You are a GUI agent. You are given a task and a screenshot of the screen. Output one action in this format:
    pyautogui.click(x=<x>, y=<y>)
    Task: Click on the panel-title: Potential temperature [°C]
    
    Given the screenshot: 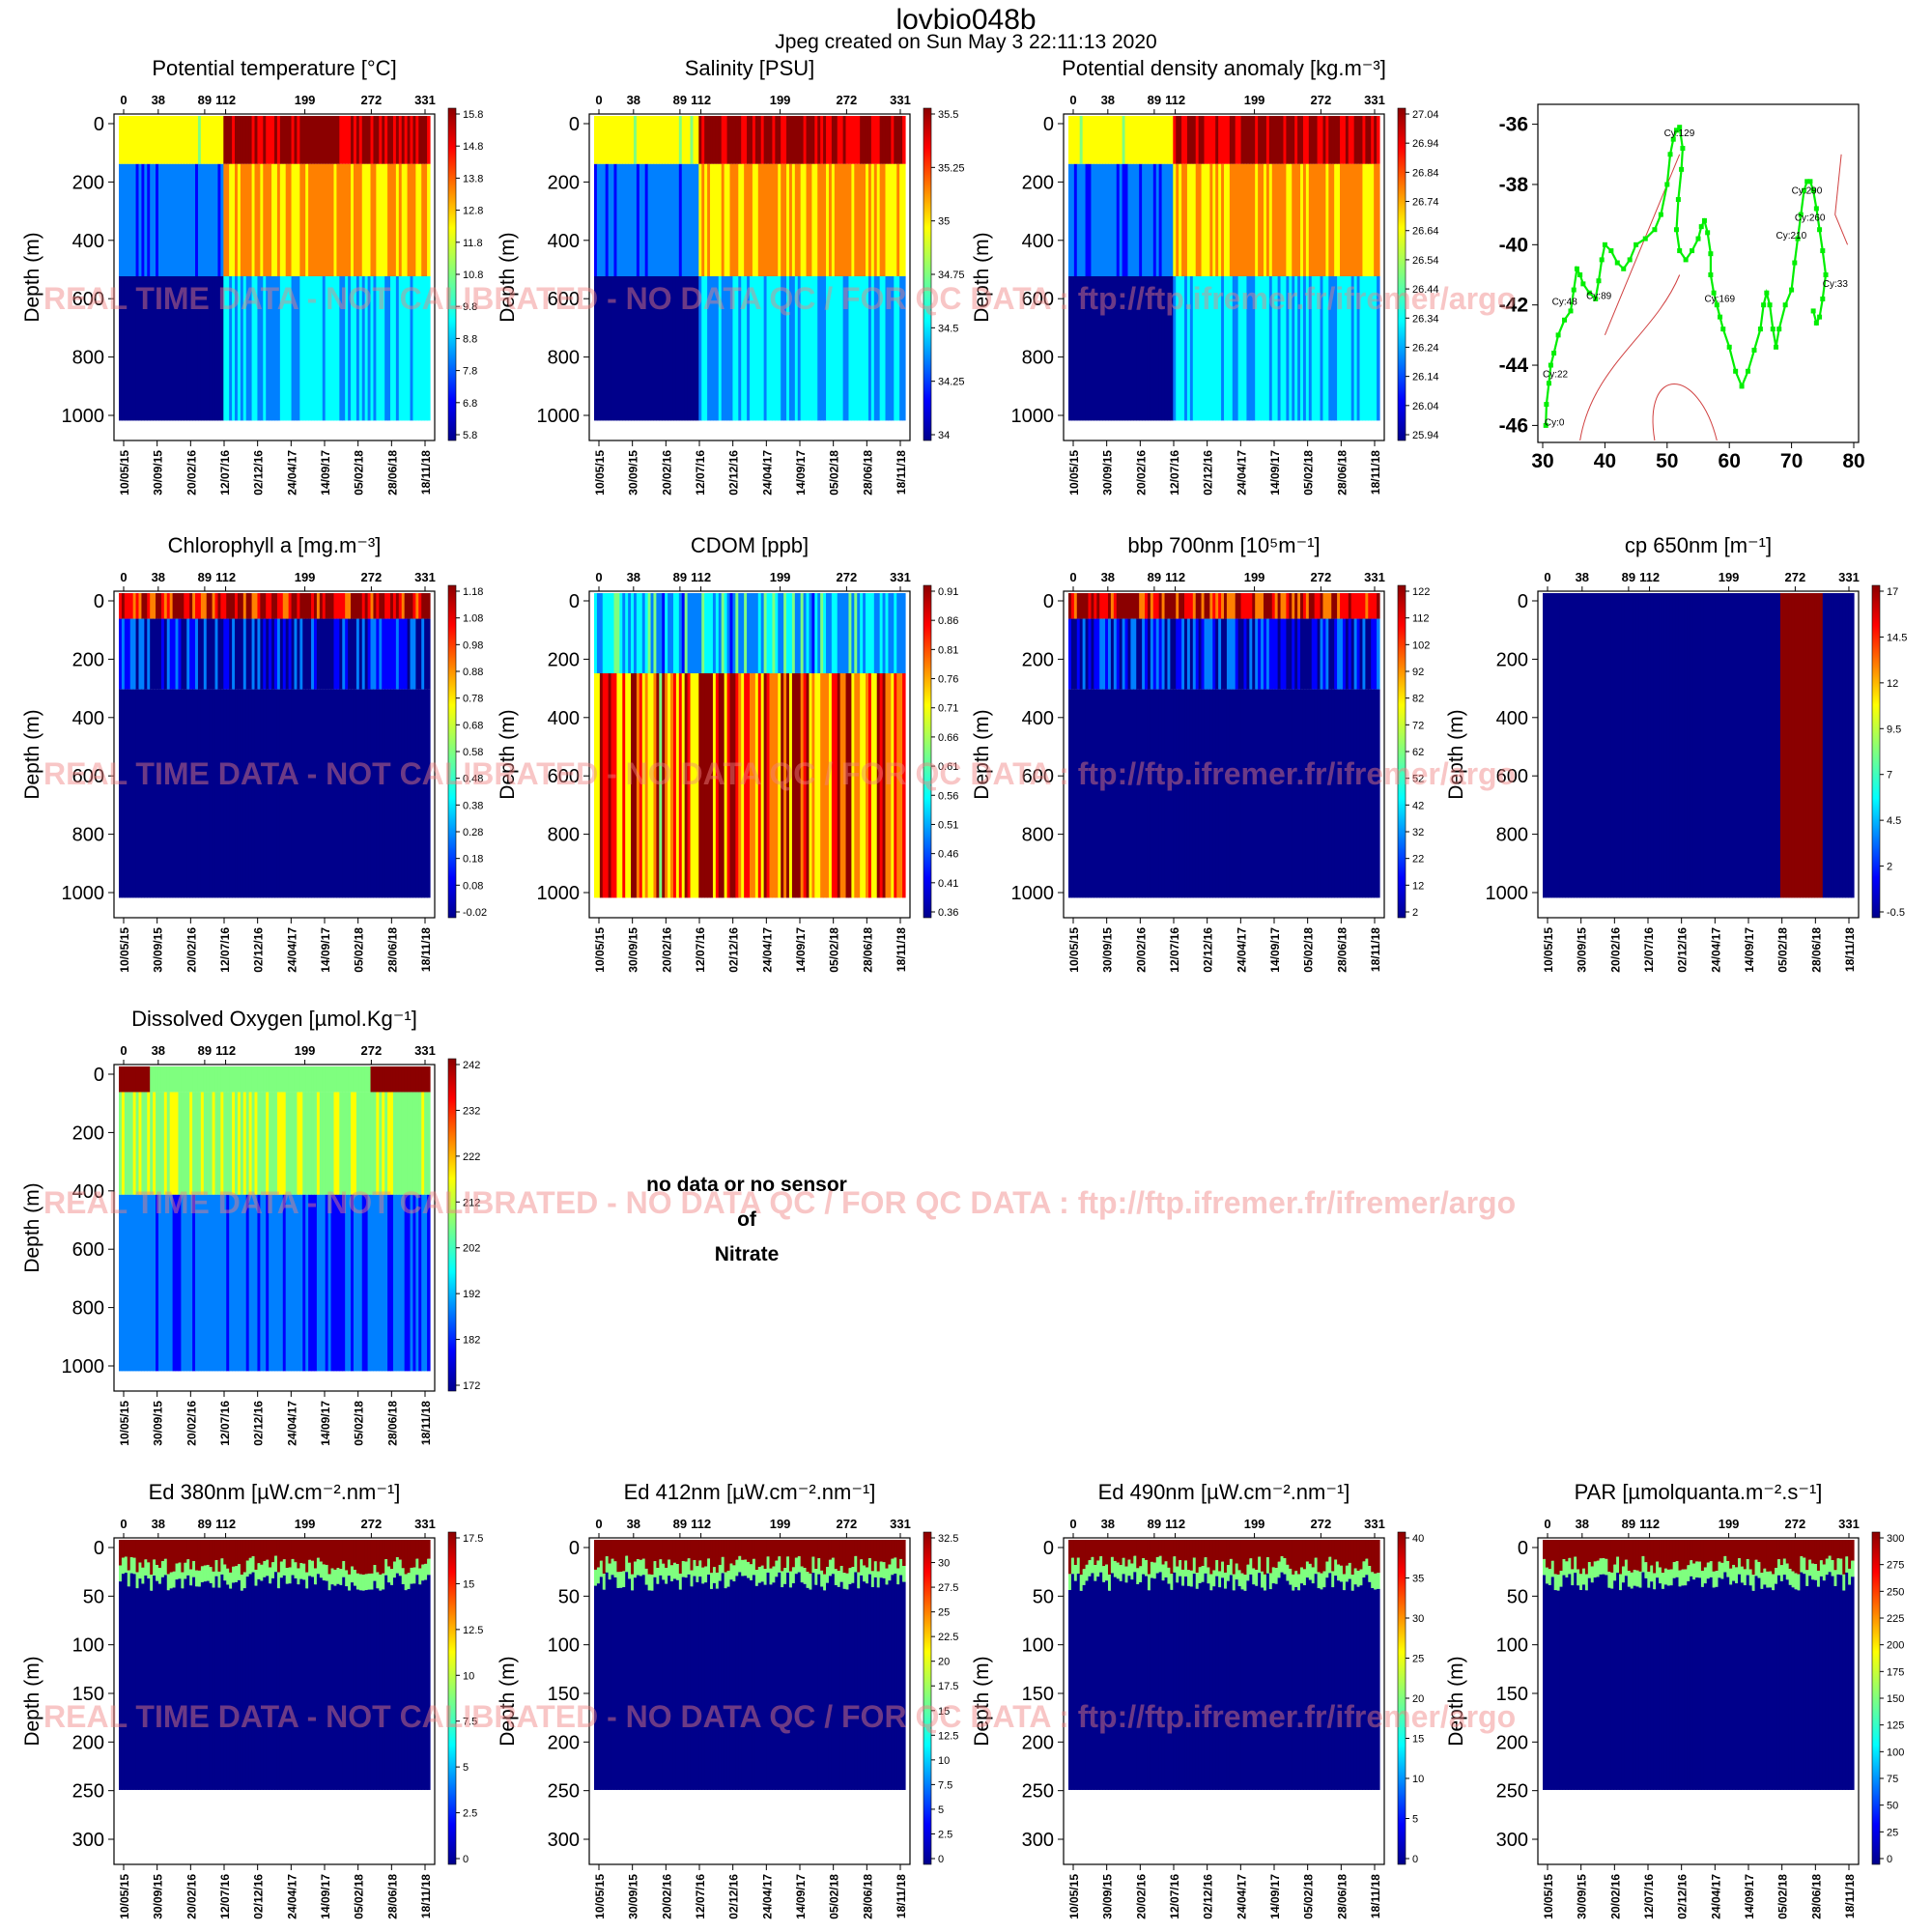 What is the action you would take?
    pyautogui.click(x=274, y=68)
    